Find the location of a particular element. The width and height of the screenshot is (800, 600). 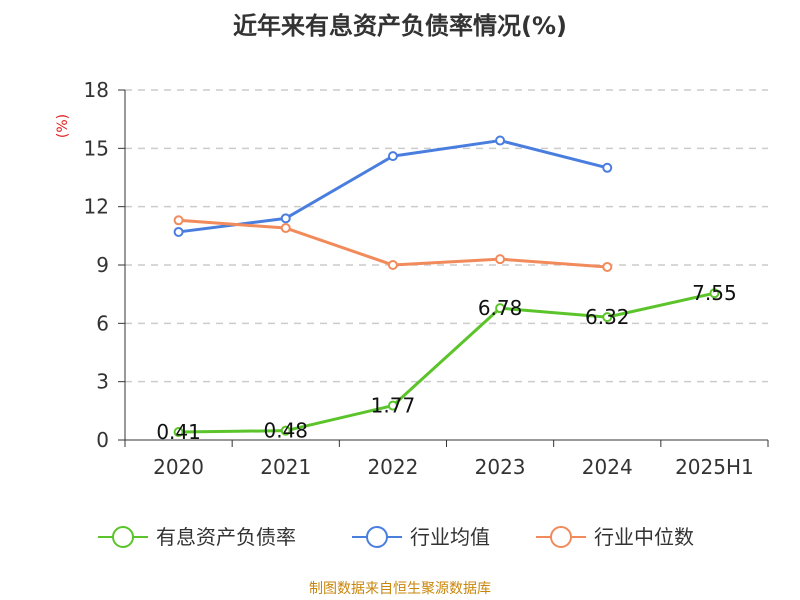

series-0-point-2023 is located at coordinates (500, 308).